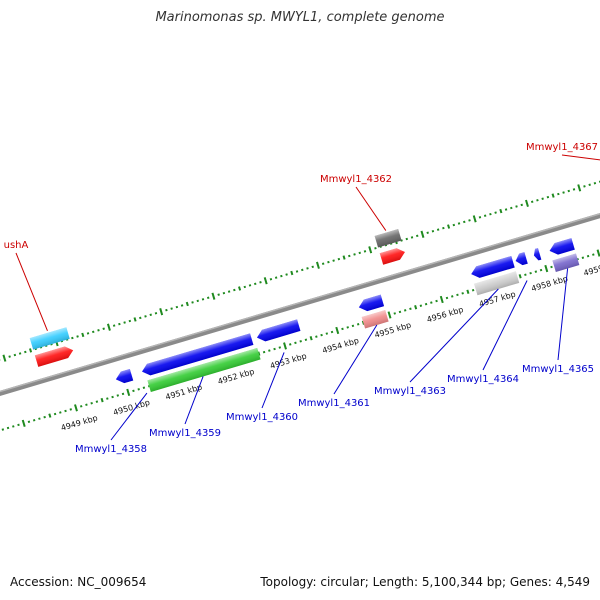 Image resolution: width=600 pixels, height=600 pixels. What do you see at coordinates (549, 283) in the screenshot?
I see `scale-label: 4958 kbp` at bounding box center [549, 283].